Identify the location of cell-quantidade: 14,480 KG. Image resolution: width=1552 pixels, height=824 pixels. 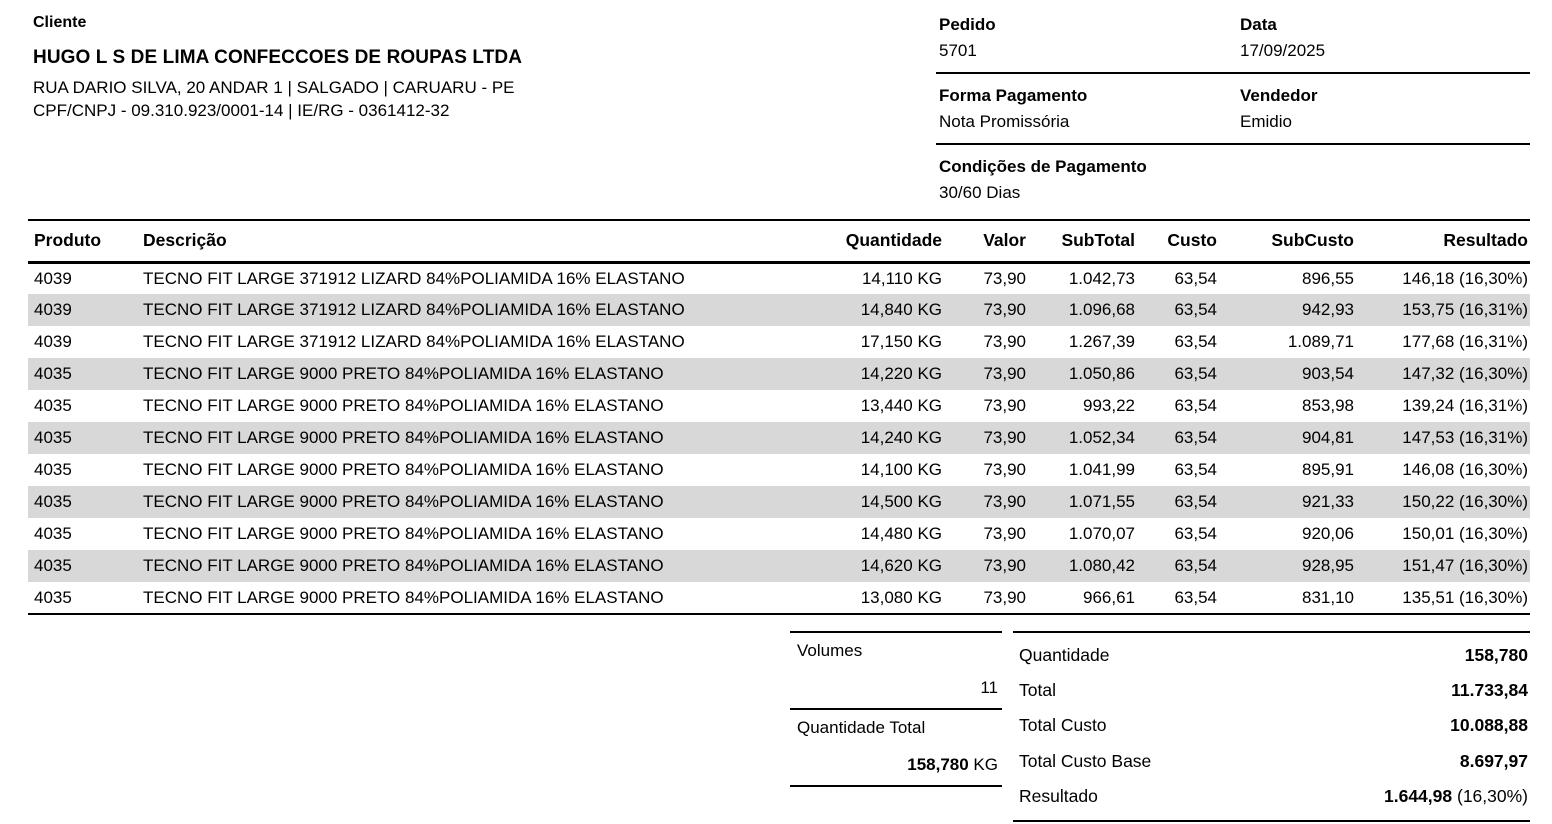
(901, 533).